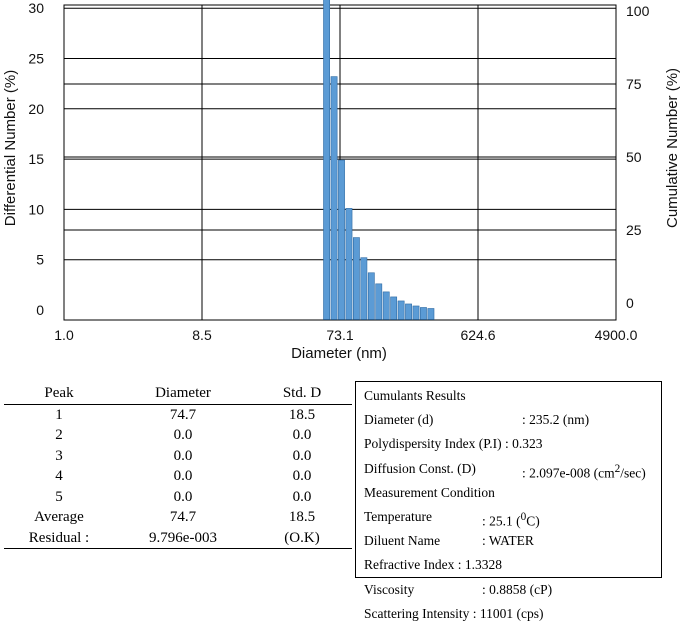 The height and width of the screenshot is (626, 685). I want to click on y-right-tick-label: 50, so click(634, 157).